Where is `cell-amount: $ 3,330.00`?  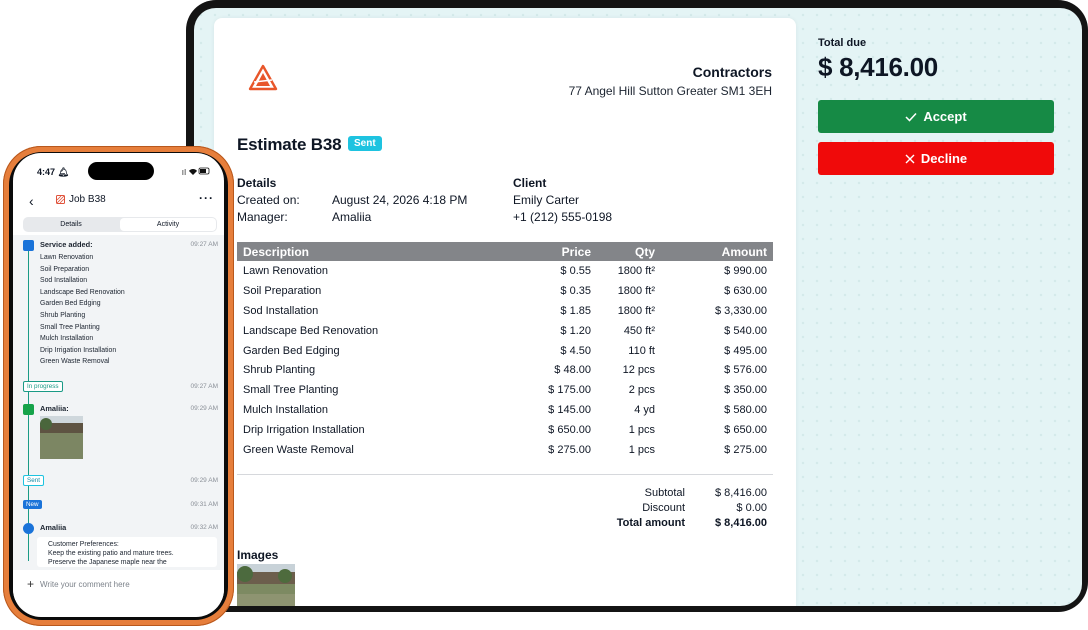
cell-amount: $ 3,330.00 is located at coordinates (741, 310).